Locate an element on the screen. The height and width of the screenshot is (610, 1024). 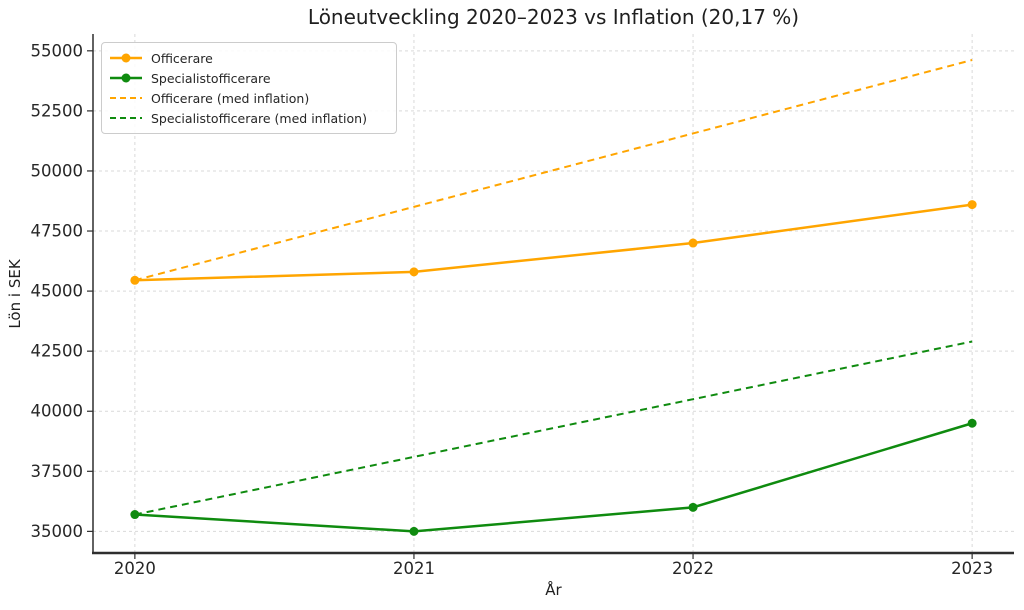
legend-item-label: Specialistofficerare is located at coordinates (211, 78).